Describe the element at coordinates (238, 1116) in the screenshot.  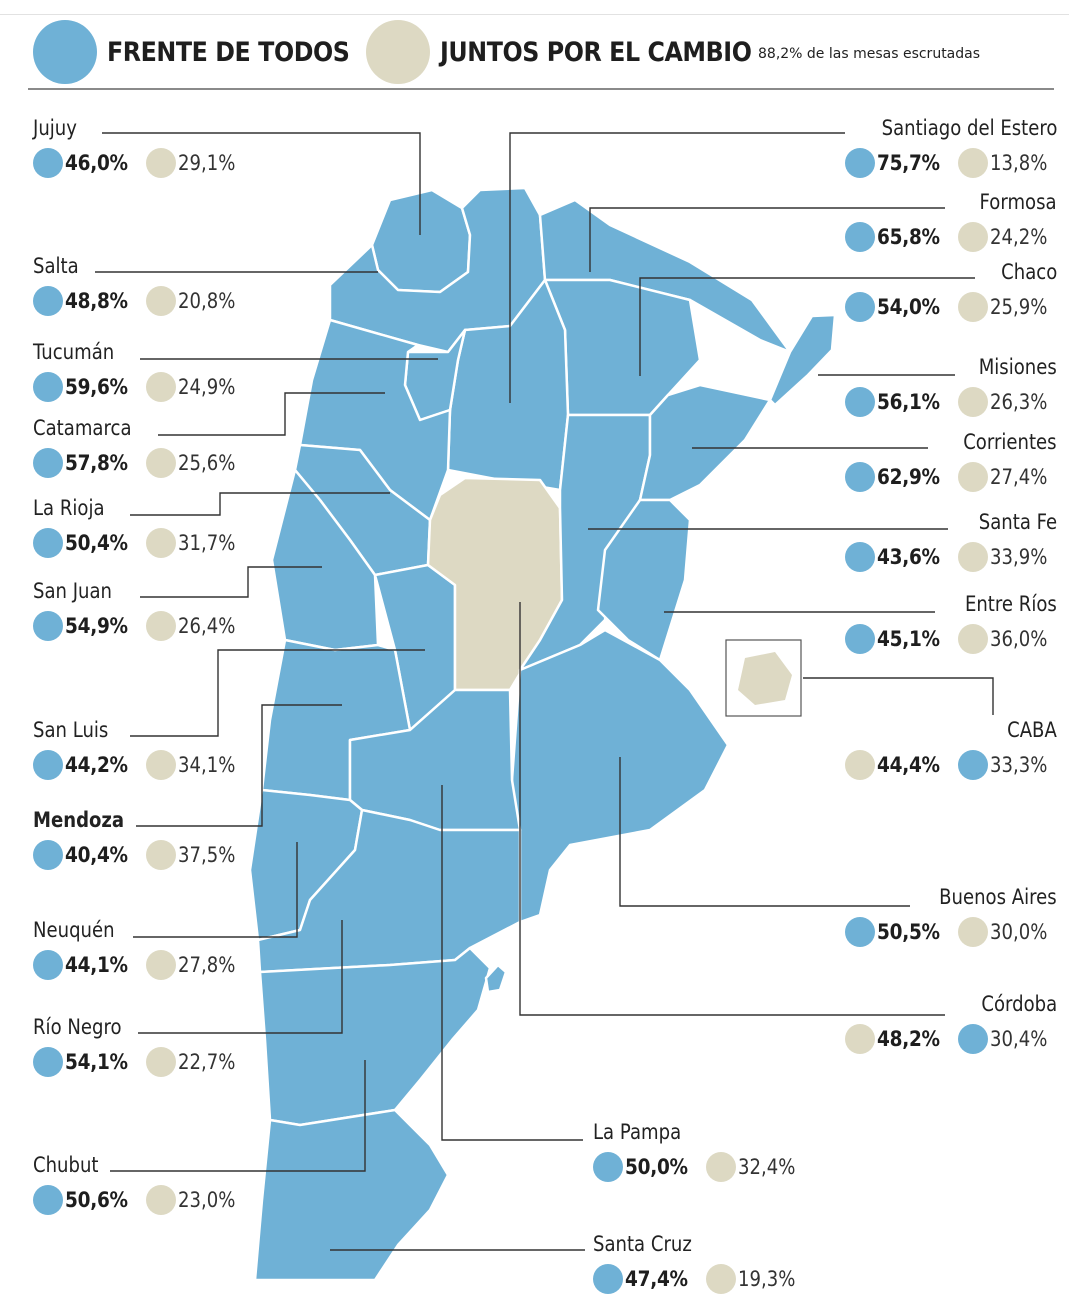
I see `leader-chubut` at that location.